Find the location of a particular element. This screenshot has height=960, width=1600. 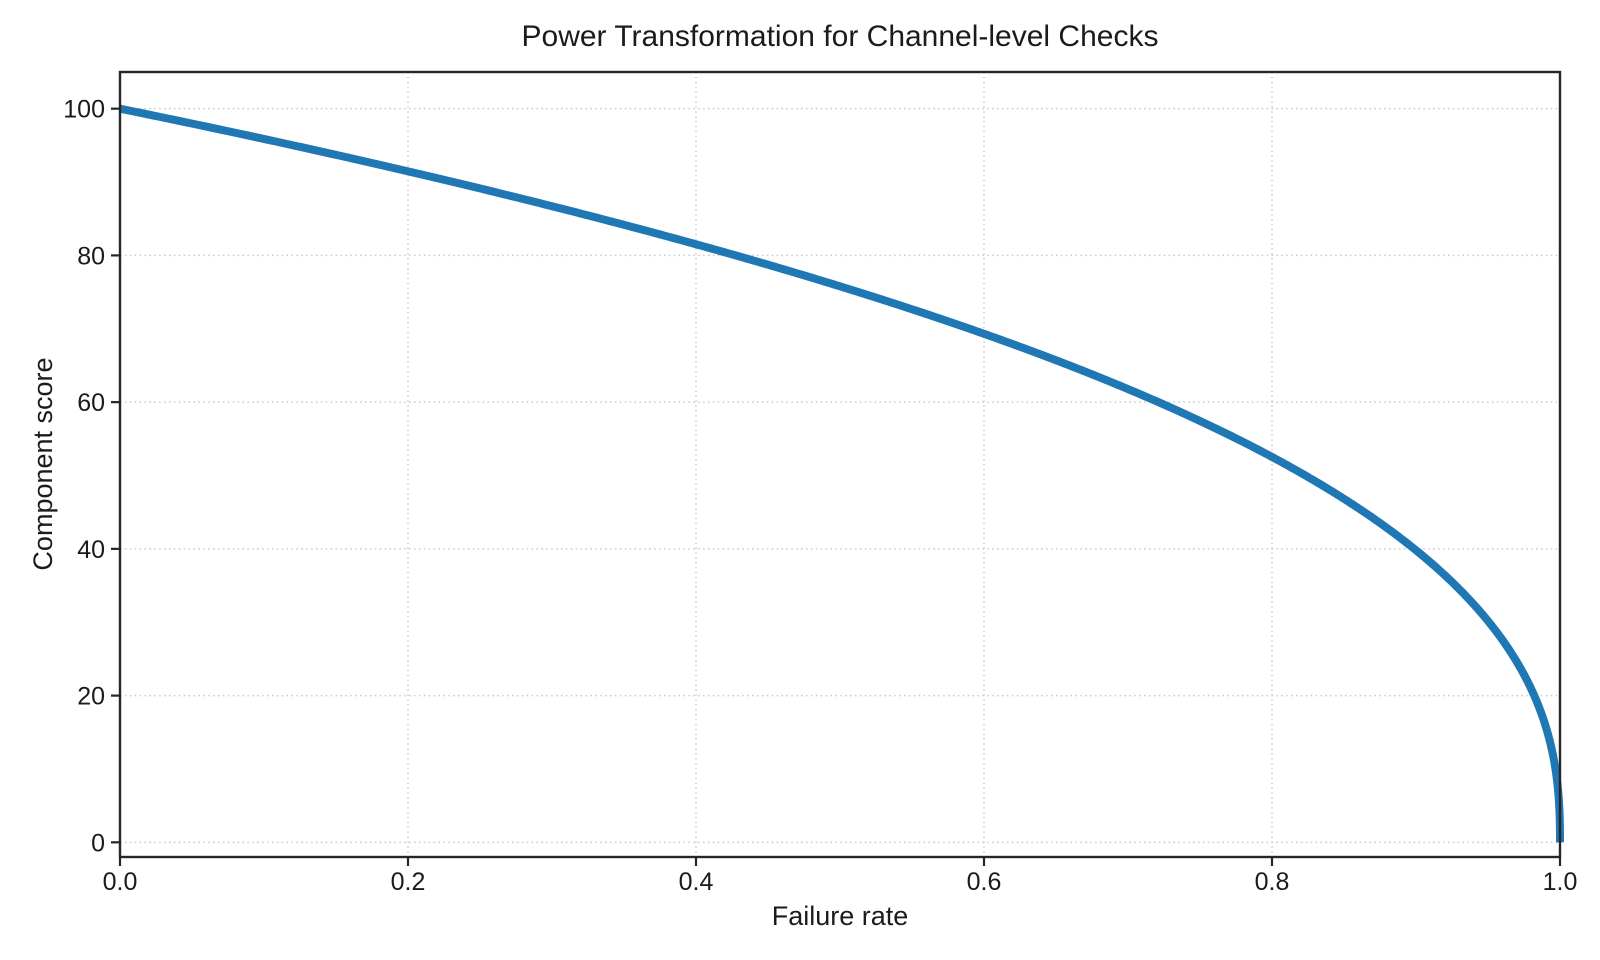

y-tick-label: 100 is located at coordinates (84, 110).